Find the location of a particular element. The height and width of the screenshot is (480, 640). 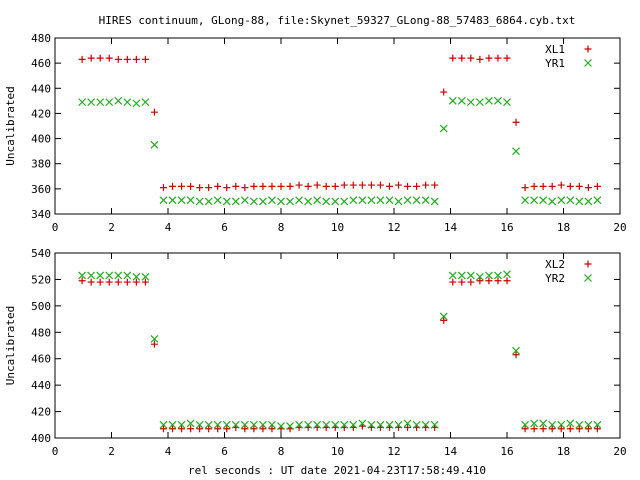

legend-label: YR1 is located at coordinates (555, 63).